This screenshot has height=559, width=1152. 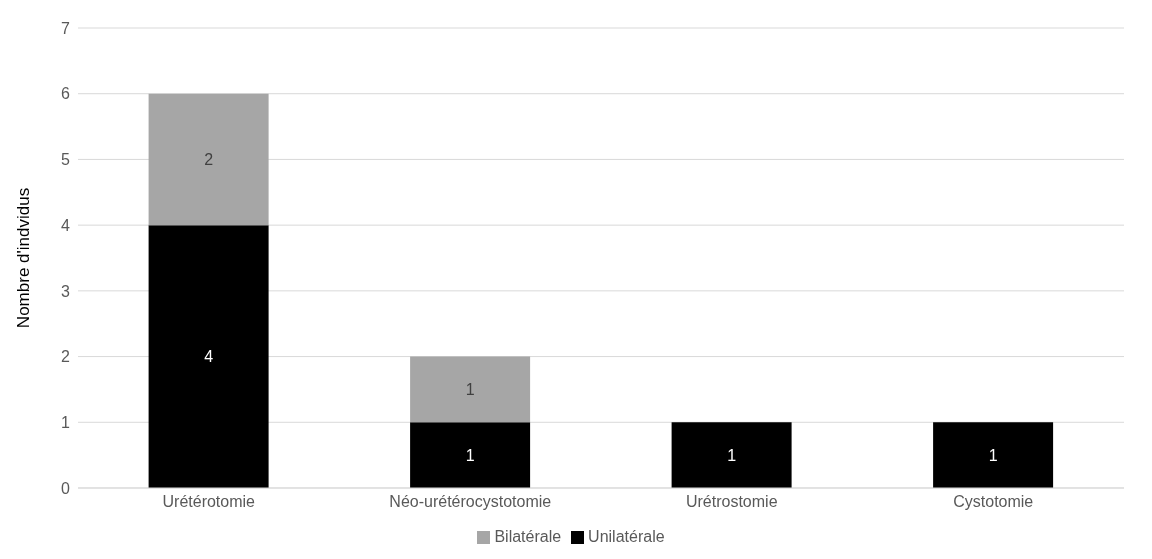 I want to click on x-tick-label: Urétérotomie, so click(x=209, y=502).